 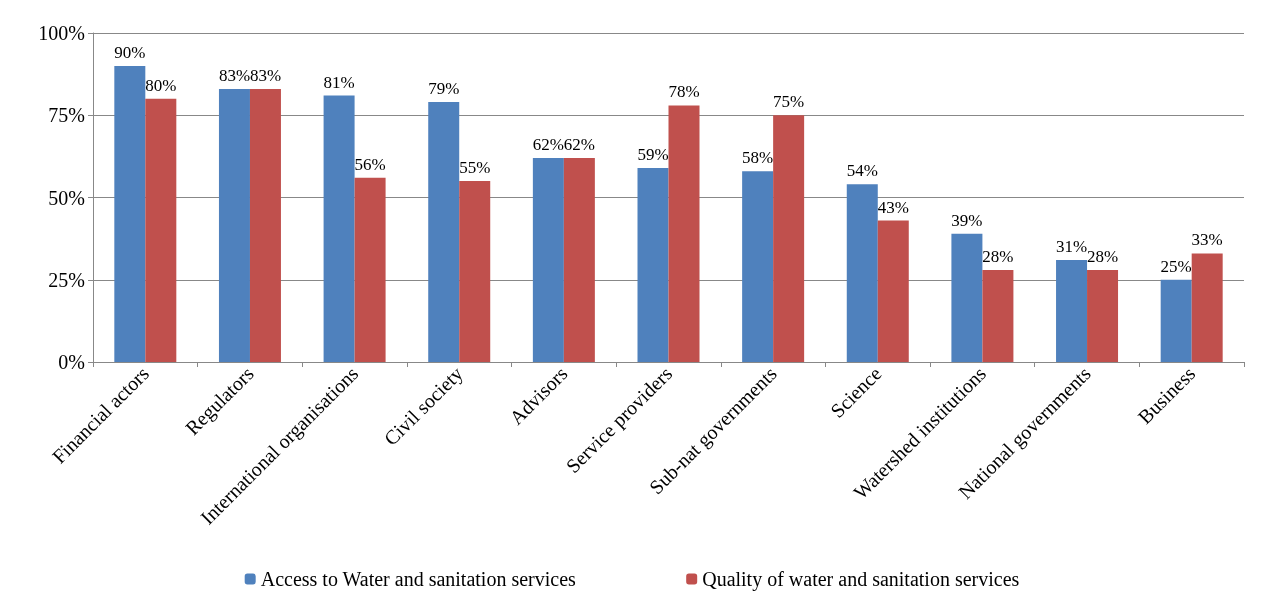 I want to click on legend-label: Quality of water and sanitation services, so click(x=861, y=579).